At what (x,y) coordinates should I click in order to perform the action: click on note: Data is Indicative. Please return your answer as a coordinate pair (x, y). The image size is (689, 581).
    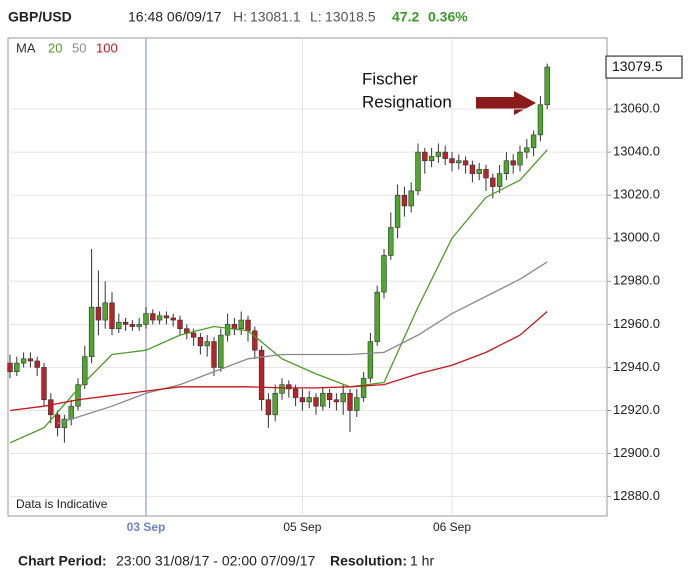
    Looking at the image, I should click on (62, 504).